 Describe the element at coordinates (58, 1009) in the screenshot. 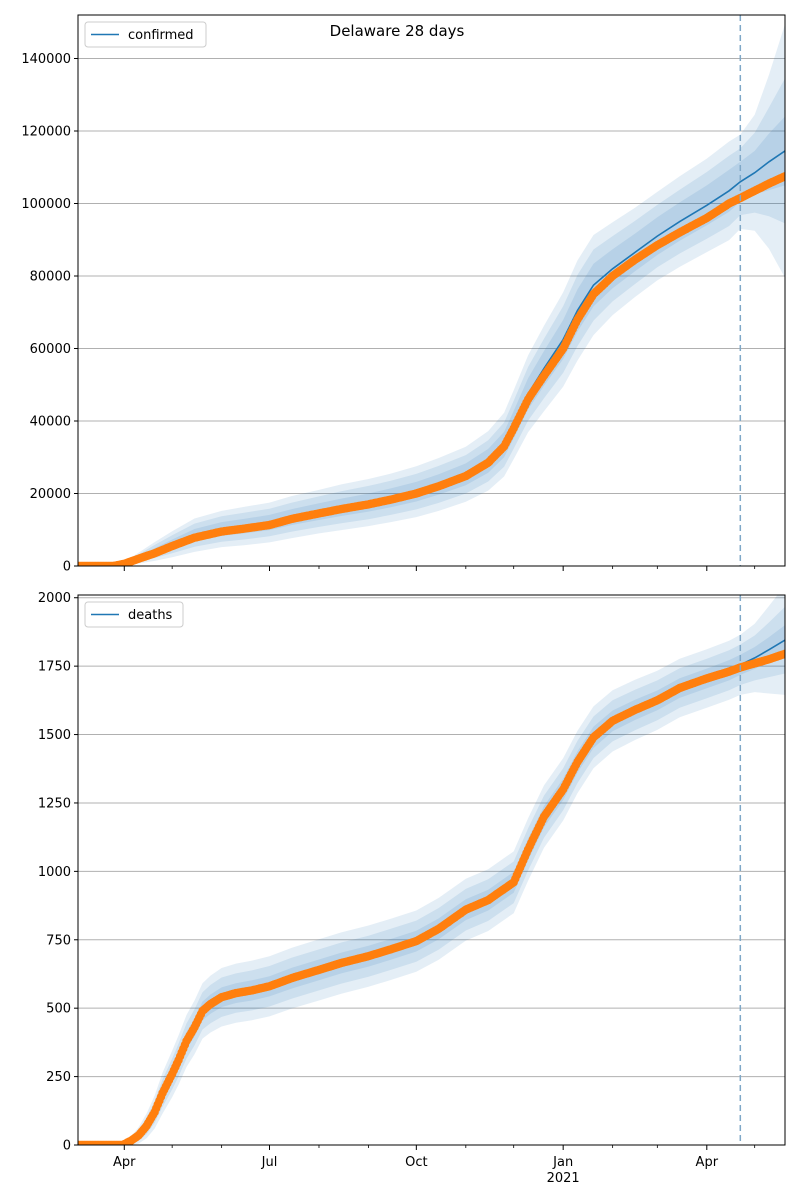

I see `y-tick-label: 500` at that location.